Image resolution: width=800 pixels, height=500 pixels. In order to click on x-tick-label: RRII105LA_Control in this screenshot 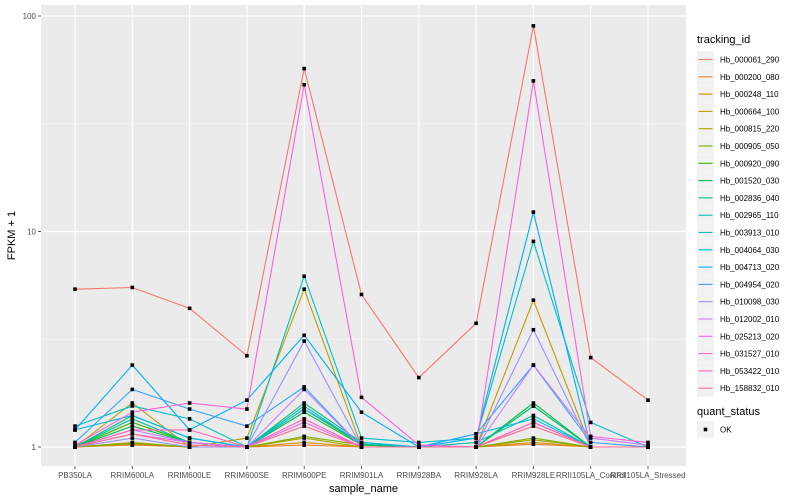, I will do `click(591, 475)`.